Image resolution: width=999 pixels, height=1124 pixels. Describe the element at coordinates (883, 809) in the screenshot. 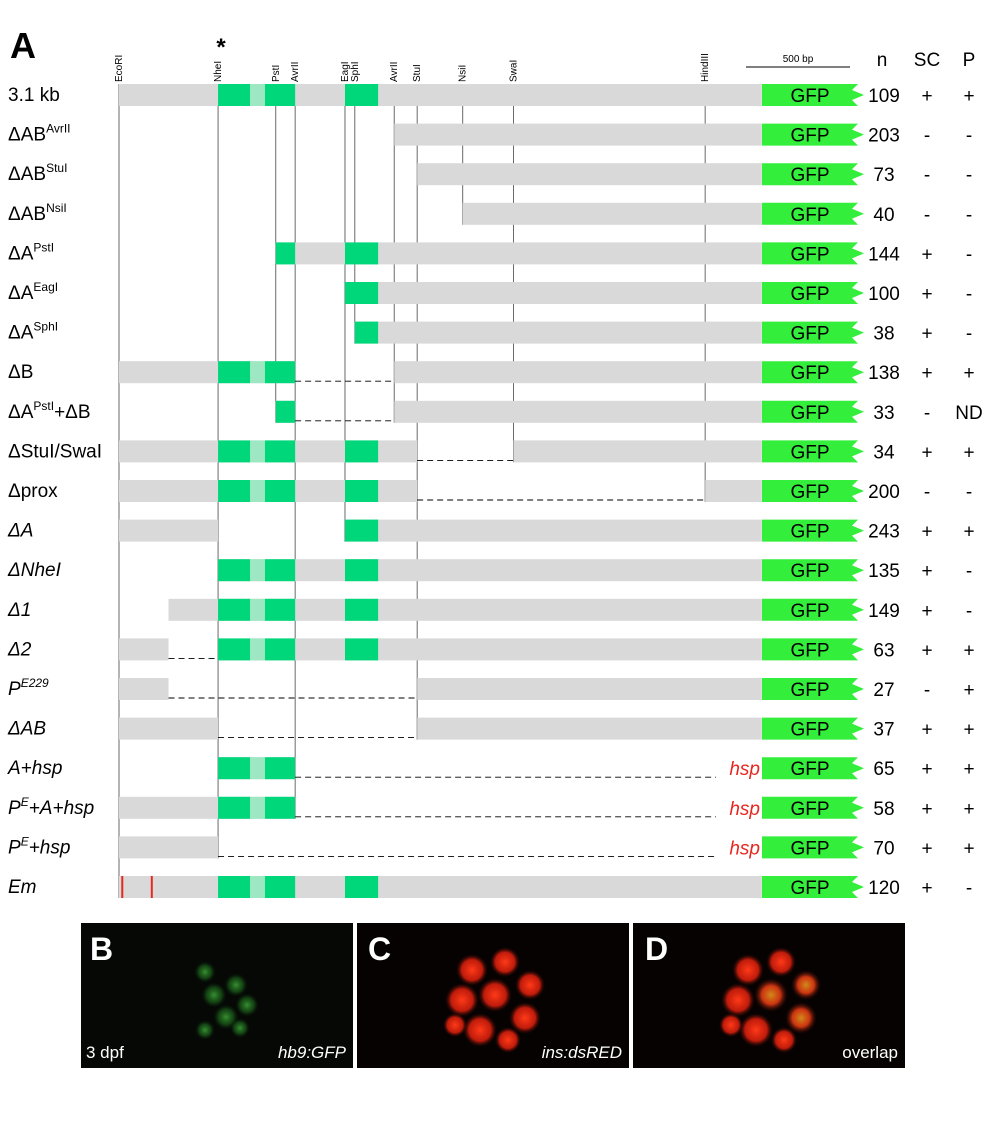

I see `n-value: 58` at that location.